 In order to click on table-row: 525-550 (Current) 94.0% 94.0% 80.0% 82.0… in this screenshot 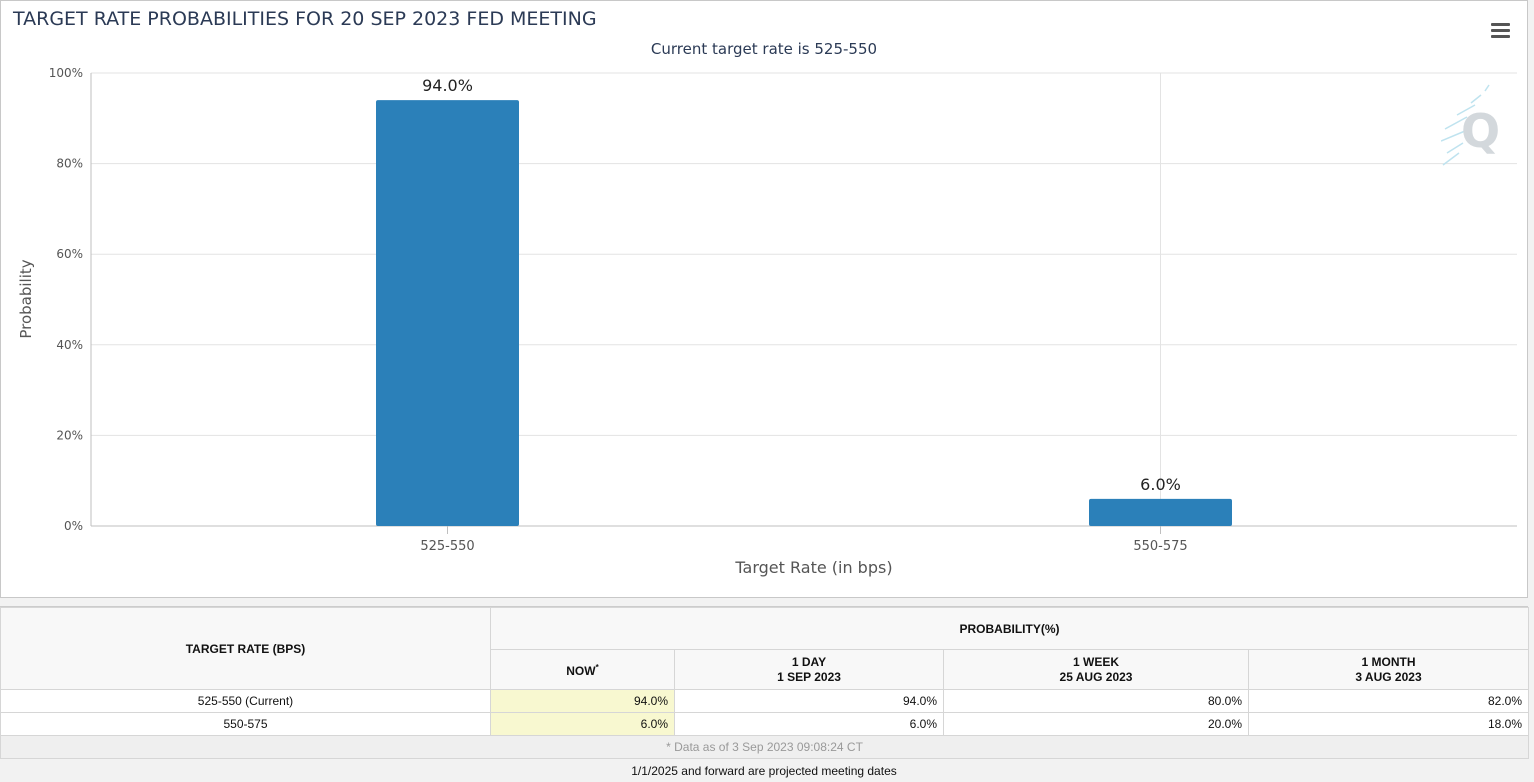, I will do `click(764, 701)`.